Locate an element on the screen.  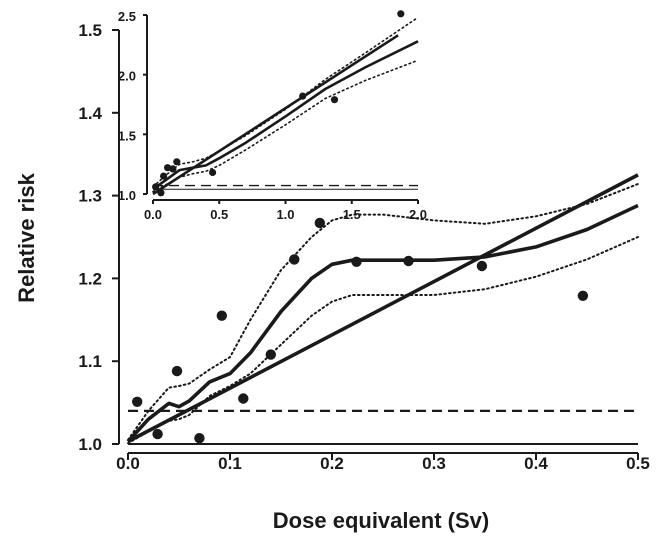
main-x-tick-label: 0.5 is located at coordinates (638, 463).